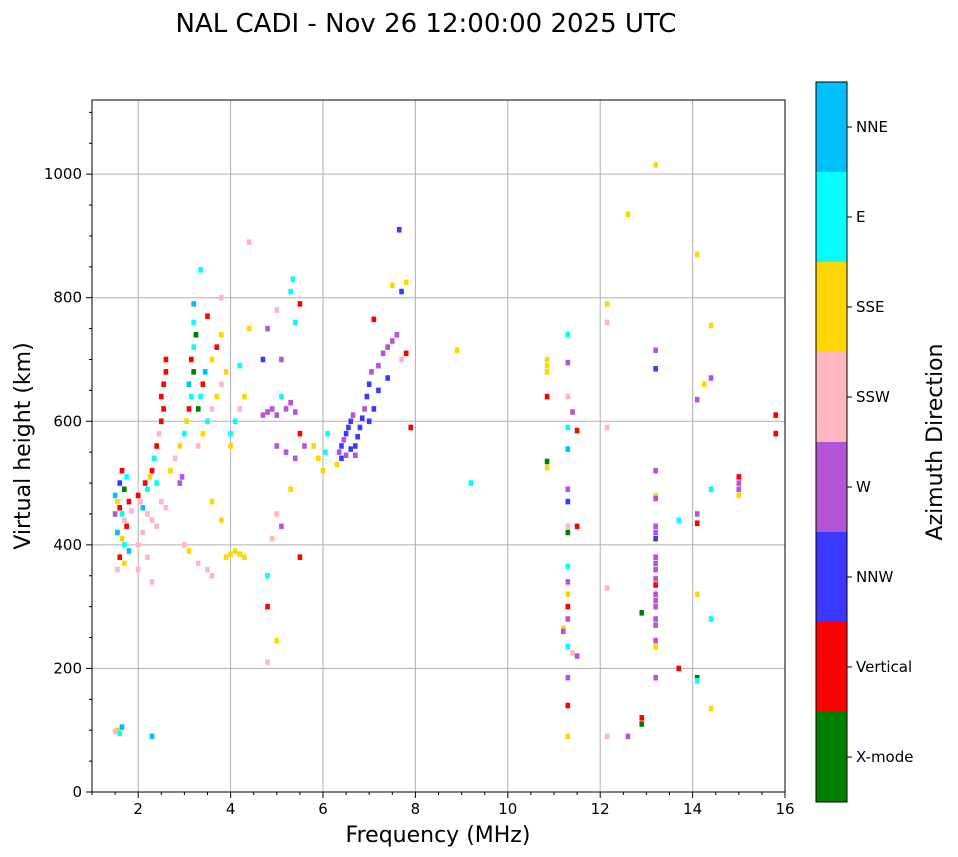  What do you see at coordinates (873, 397) in the screenshot?
I see `colorbar-label: SSW` at bounding box center [873, 397].